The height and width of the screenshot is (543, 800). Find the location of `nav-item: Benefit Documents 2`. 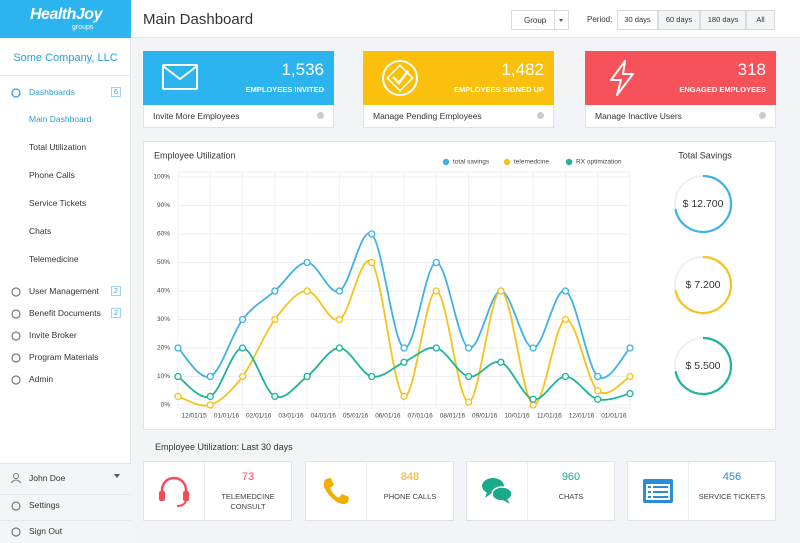

nav-item: Benefit Documents 2 is located at coordinates (65, 314).